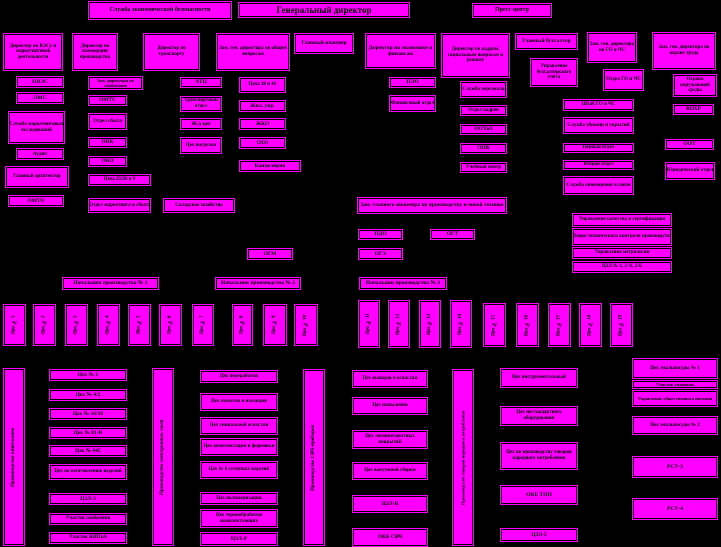  I want to click on org-box-omts: ОМТС, so click(107, 100).